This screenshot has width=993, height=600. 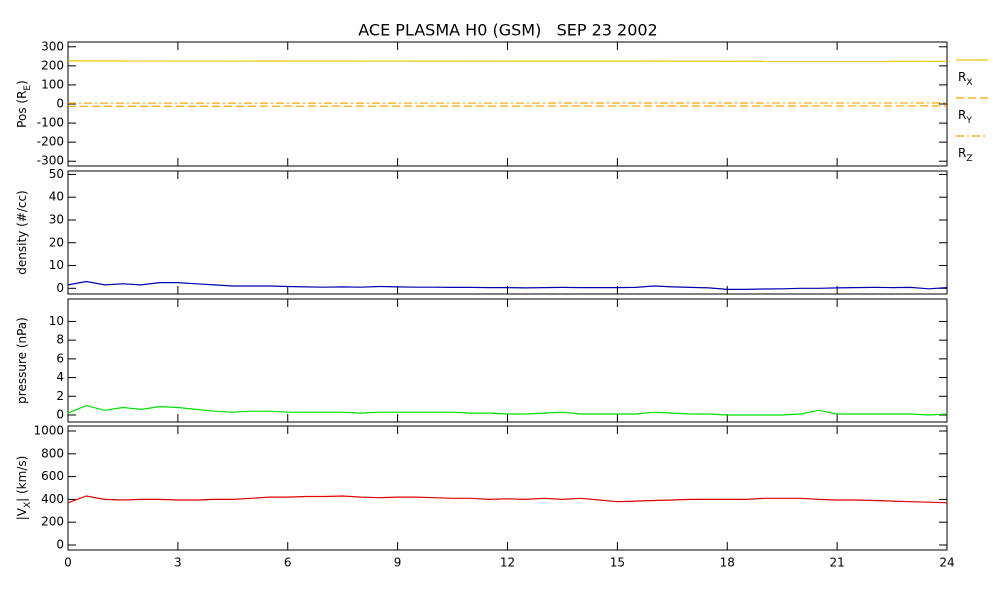 I want to click on y-tick-label: 4, so click(x=60, y=377).